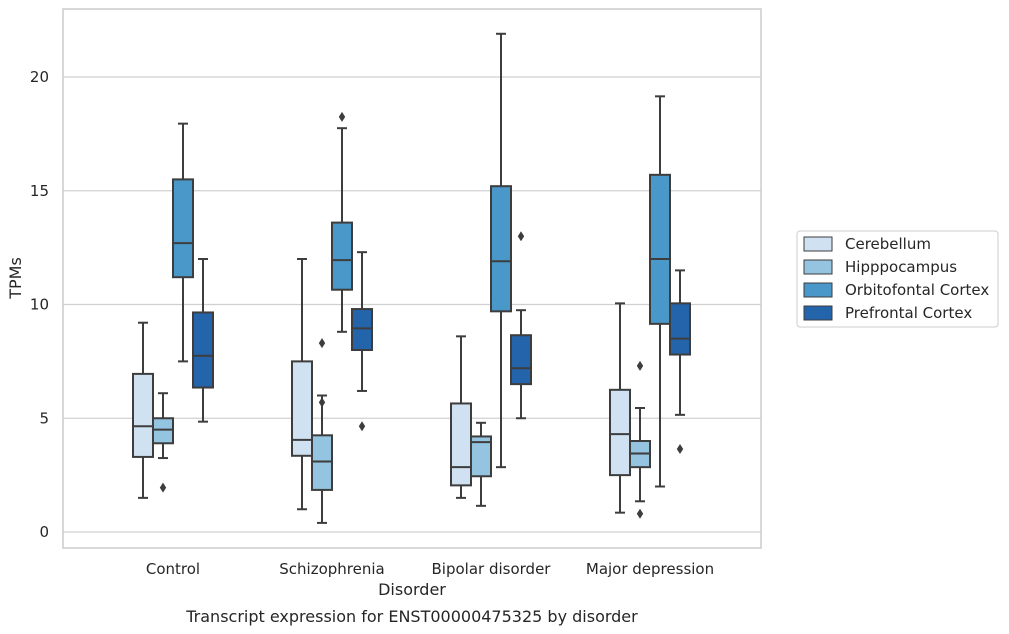 The height and width of the screenshot is (634, 1009). I want to click on y-tick-label: 0, so click(44, 532).